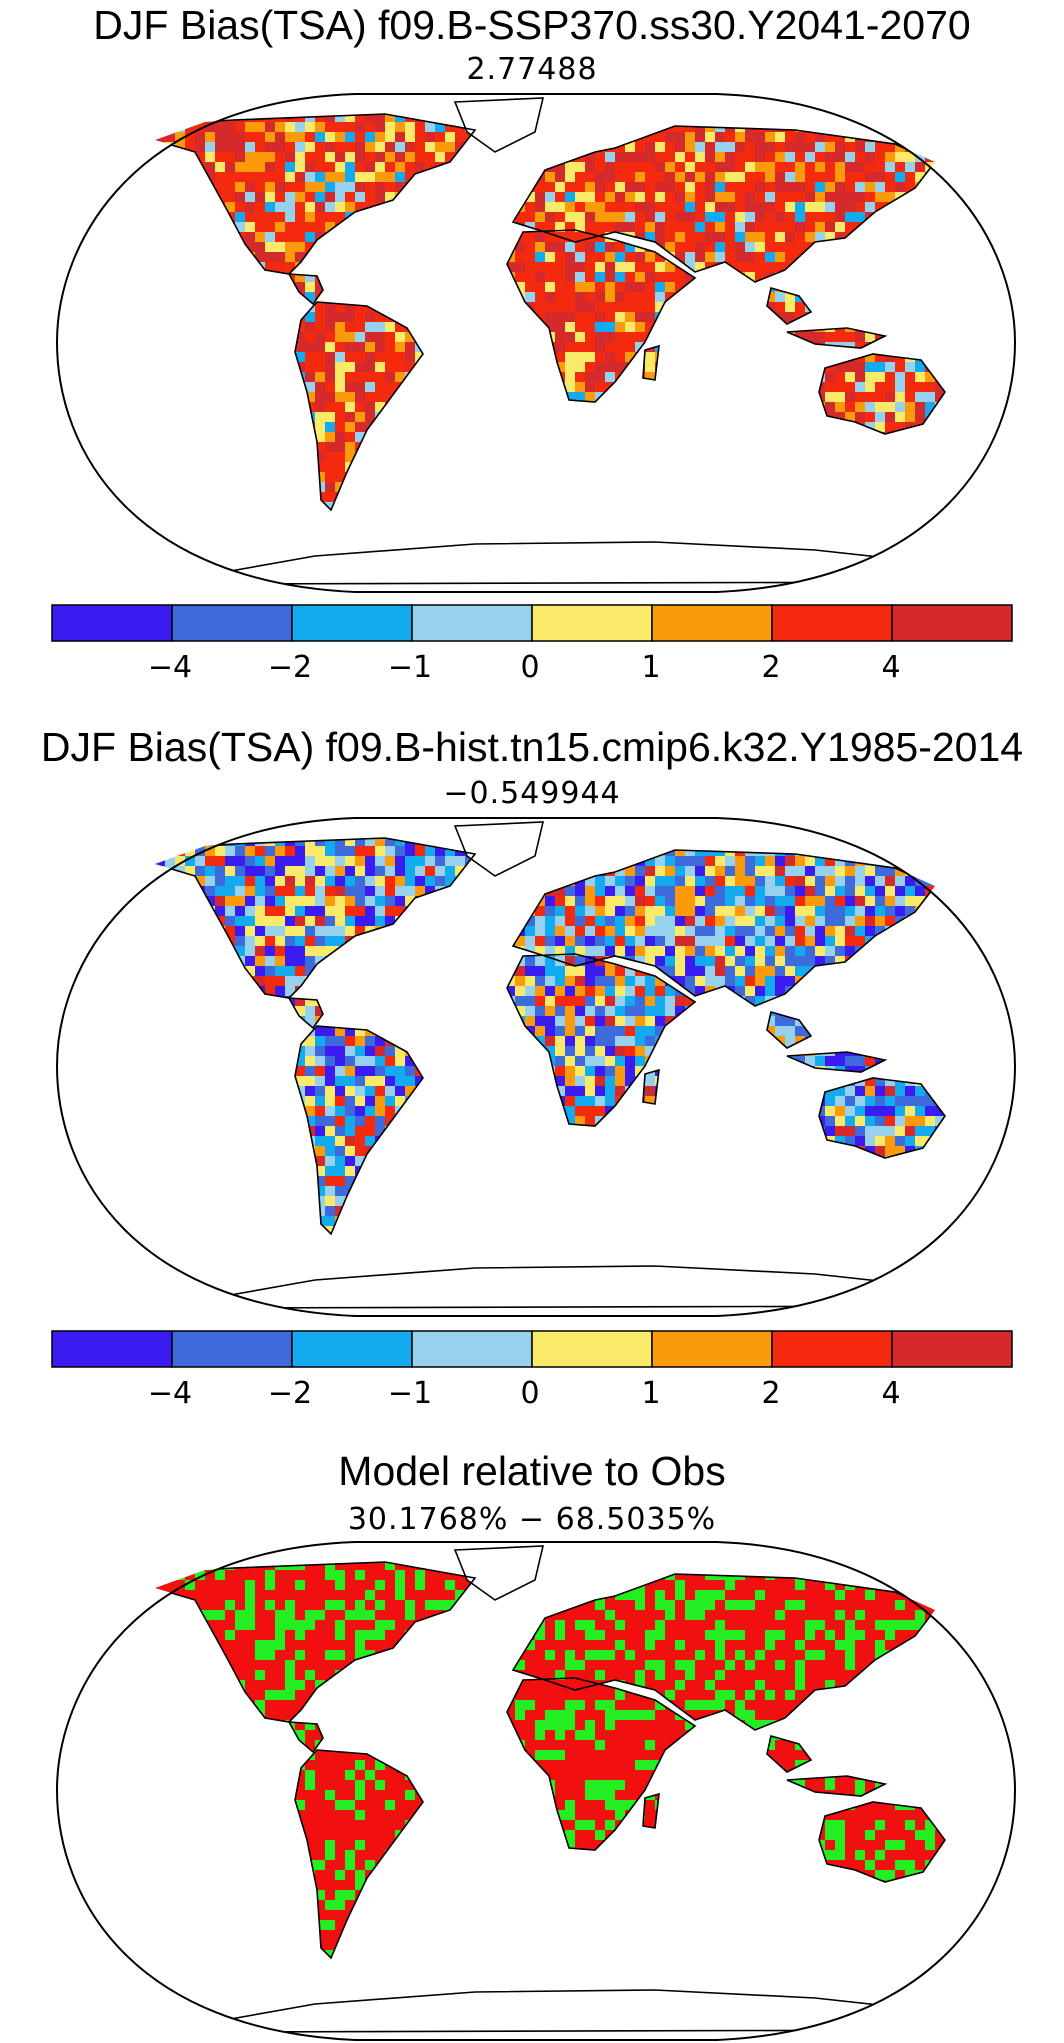  Describe the element at coordinates (891, 1393) in the screenshot. I see `panel2-tick-7: 4` at that location.